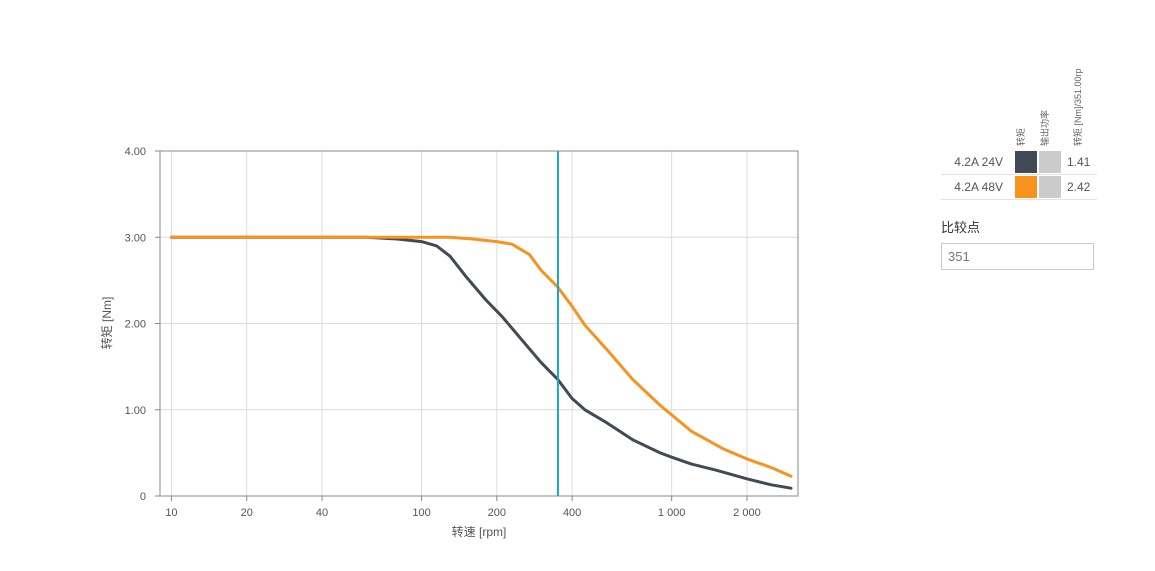 This screenshot has width=1155, height=571. What do you see at coordinates (978, 162) in the screenshot?
I see `legend-row-label: 4.2A 24V` at bounding box center [978, 162].